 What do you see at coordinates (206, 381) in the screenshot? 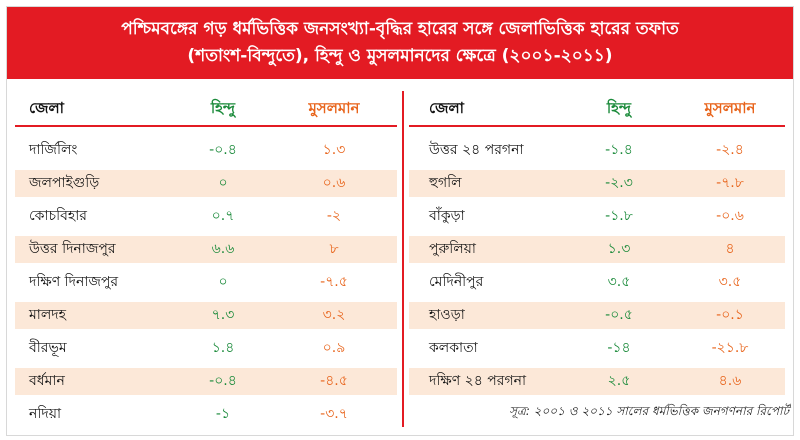
I see `table-row: বর্ধমান -০.৪ -৪.৫` at bounding box center [206, 381].